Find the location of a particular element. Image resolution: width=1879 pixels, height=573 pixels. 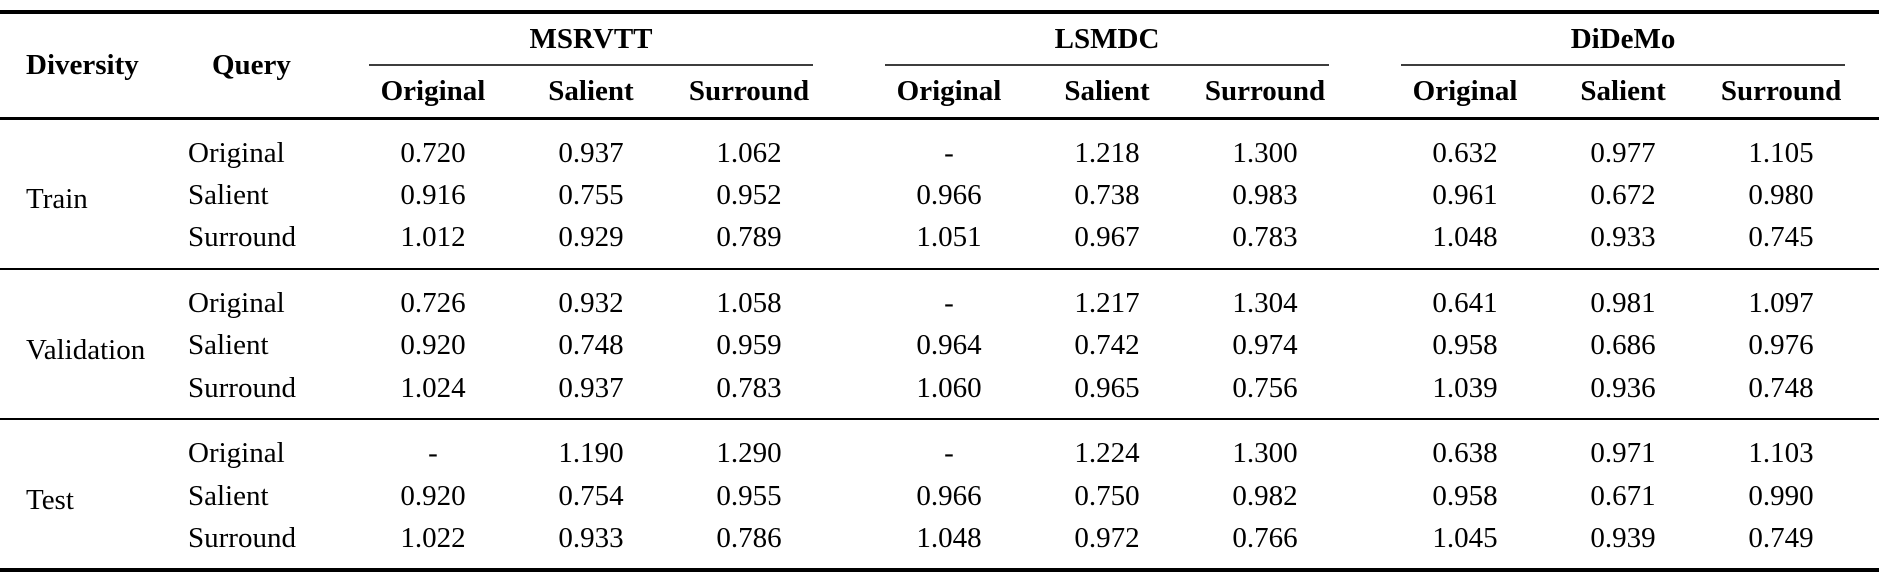

value-cell: 0.755 is located at coordinates (591, 194).